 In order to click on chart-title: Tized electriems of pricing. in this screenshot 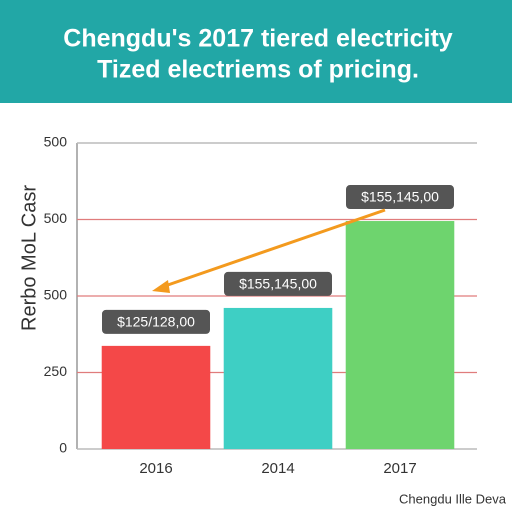, I will do `click(258, 70)`.